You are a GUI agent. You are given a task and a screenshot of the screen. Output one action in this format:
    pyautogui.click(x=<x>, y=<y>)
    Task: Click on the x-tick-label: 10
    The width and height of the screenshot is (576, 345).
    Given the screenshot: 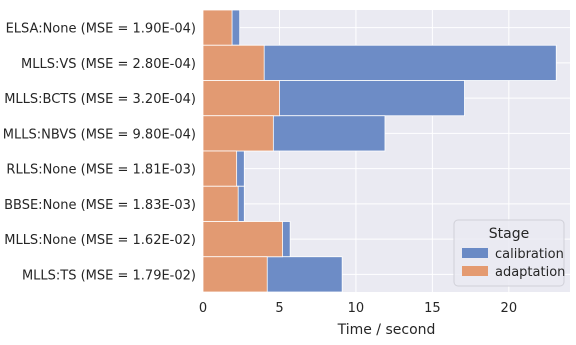 What is the action you would take?
    pyautogui.click(x=356, y=308)
    